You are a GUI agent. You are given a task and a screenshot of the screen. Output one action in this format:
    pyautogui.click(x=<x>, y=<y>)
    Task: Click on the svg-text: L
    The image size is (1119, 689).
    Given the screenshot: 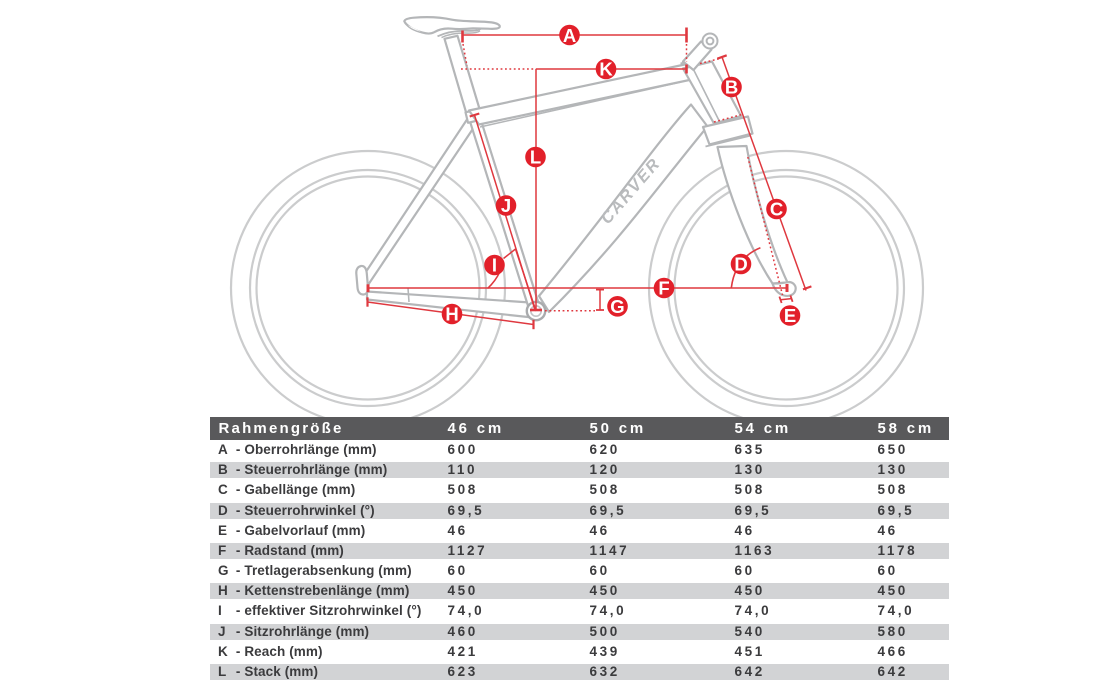 What is the action you would take?
    pyautogui.click(x=535, y=157)
    